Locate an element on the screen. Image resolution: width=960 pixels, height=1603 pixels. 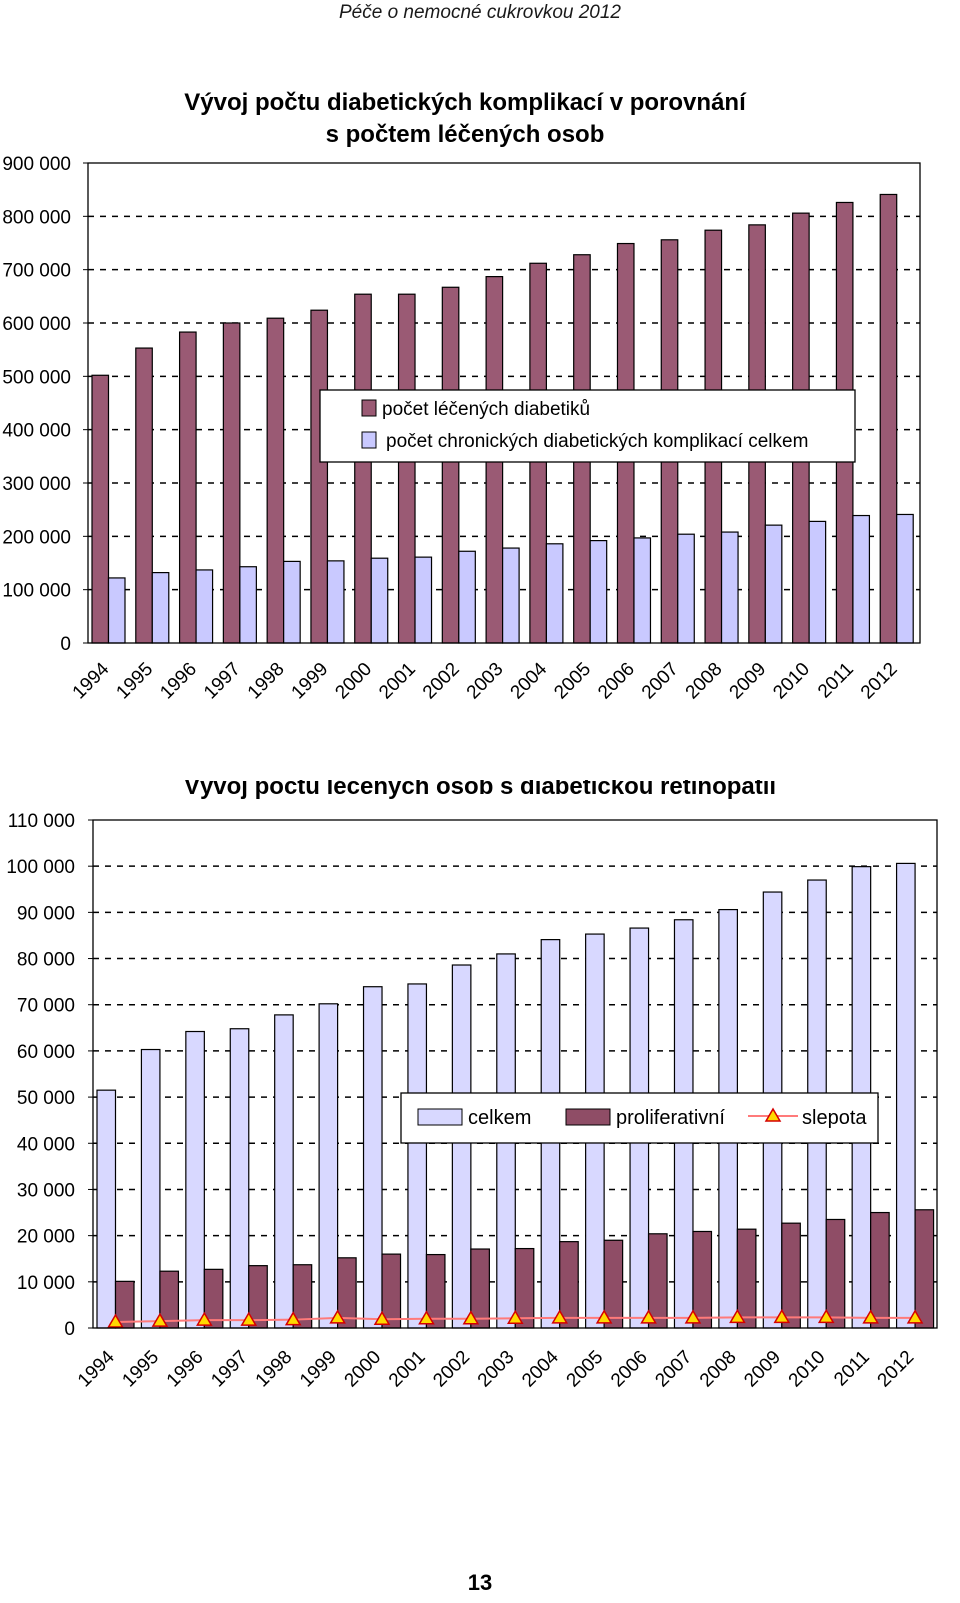
x-tick-label: 1999 is located at coordinates (318, 1369).